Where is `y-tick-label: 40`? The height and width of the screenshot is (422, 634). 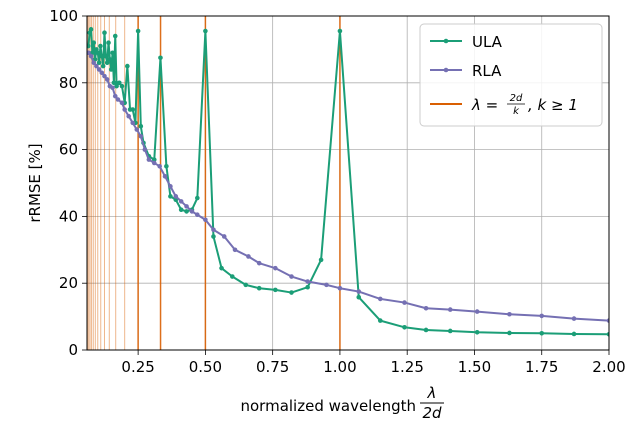
y-tick-label: 40 is located at coordinates (68, 216).